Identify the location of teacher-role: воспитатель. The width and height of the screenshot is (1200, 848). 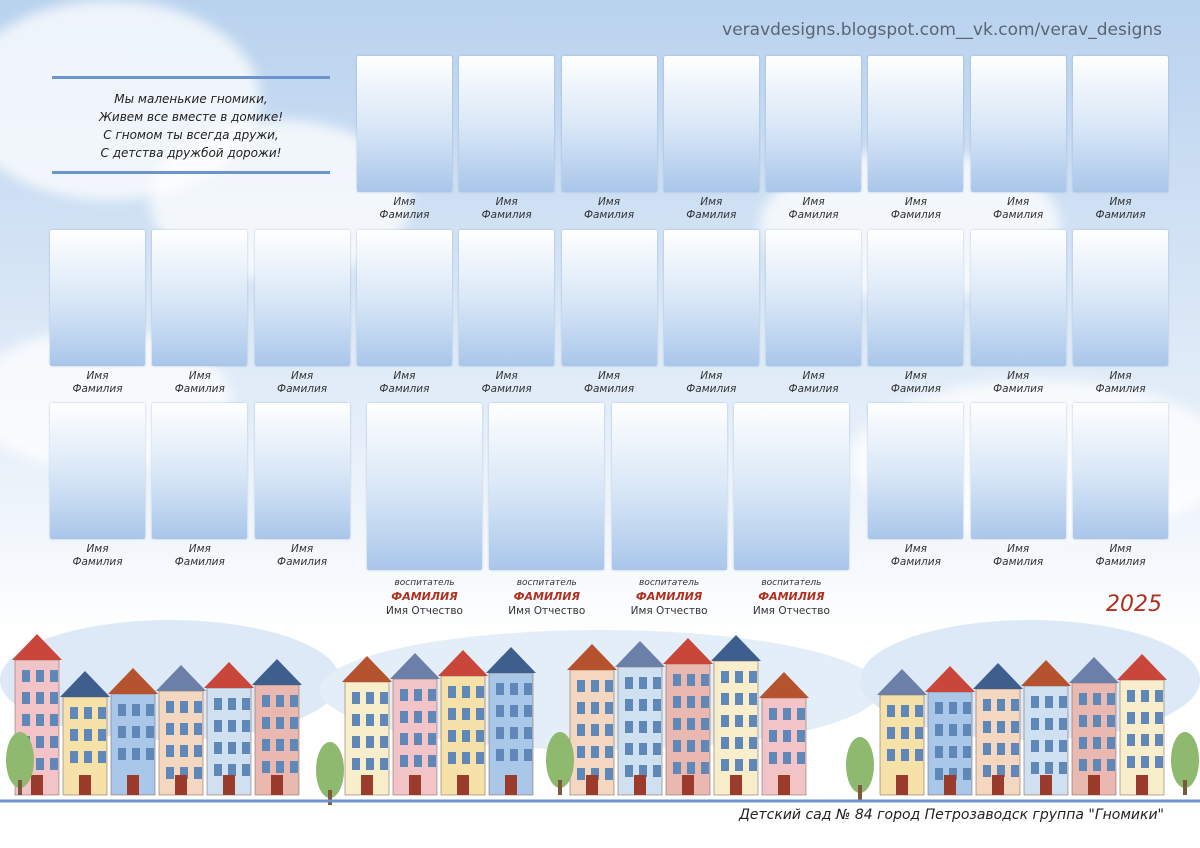
(791, 583).